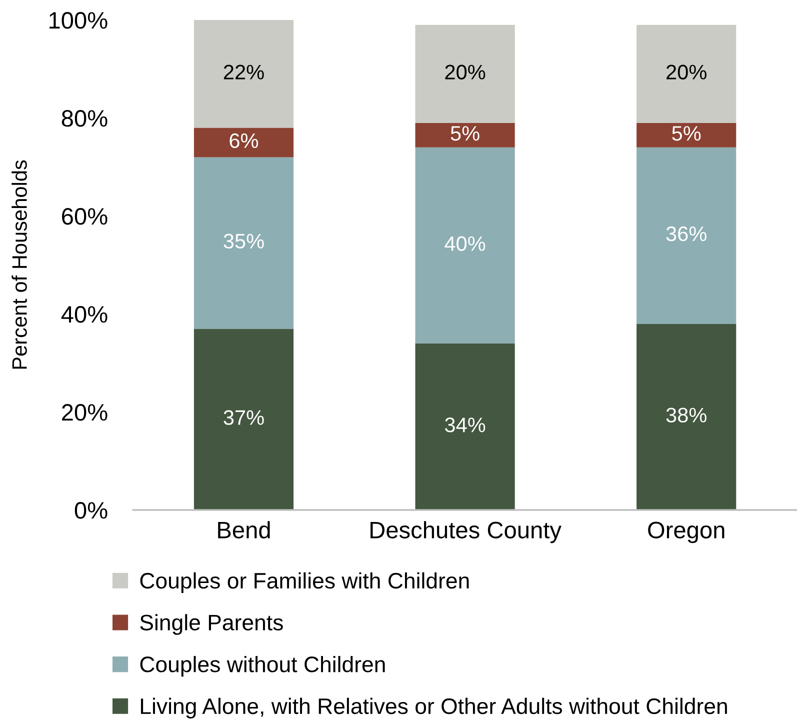  I want to click on x-tick-label: Oregon, so click(686, 533).